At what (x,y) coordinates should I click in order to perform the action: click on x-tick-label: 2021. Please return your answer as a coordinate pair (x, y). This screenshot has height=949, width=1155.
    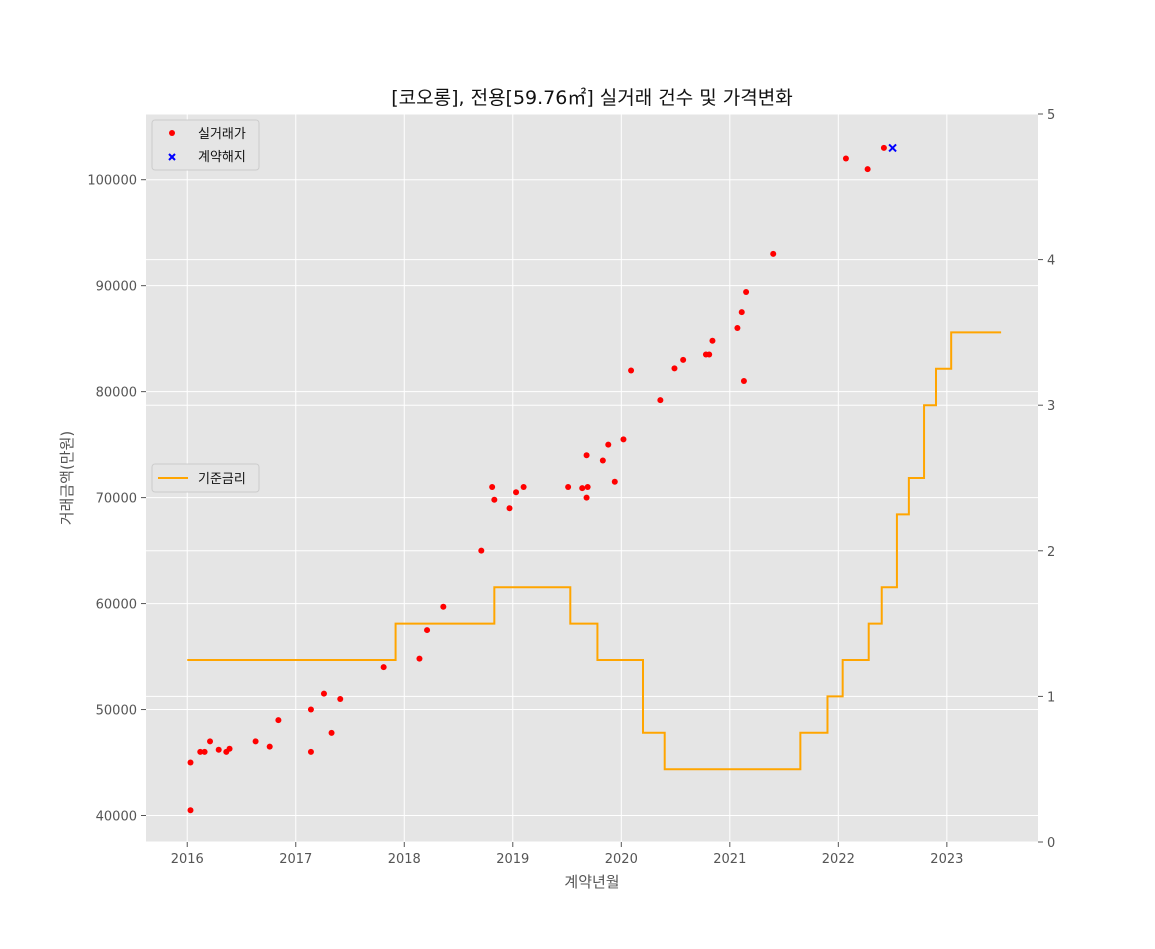
    Looking at the image, I should click on (729, 859).